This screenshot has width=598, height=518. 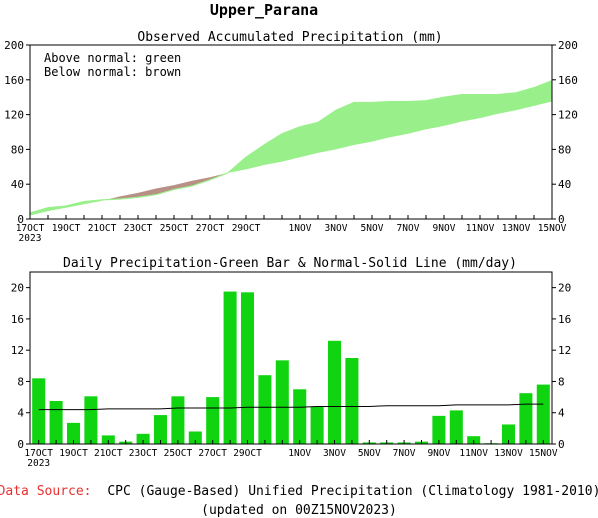 What do you see at coordinates (17, 288) in the screenshot?
I see `y-tick-label-left: 20` at bounding box center [17, 288].